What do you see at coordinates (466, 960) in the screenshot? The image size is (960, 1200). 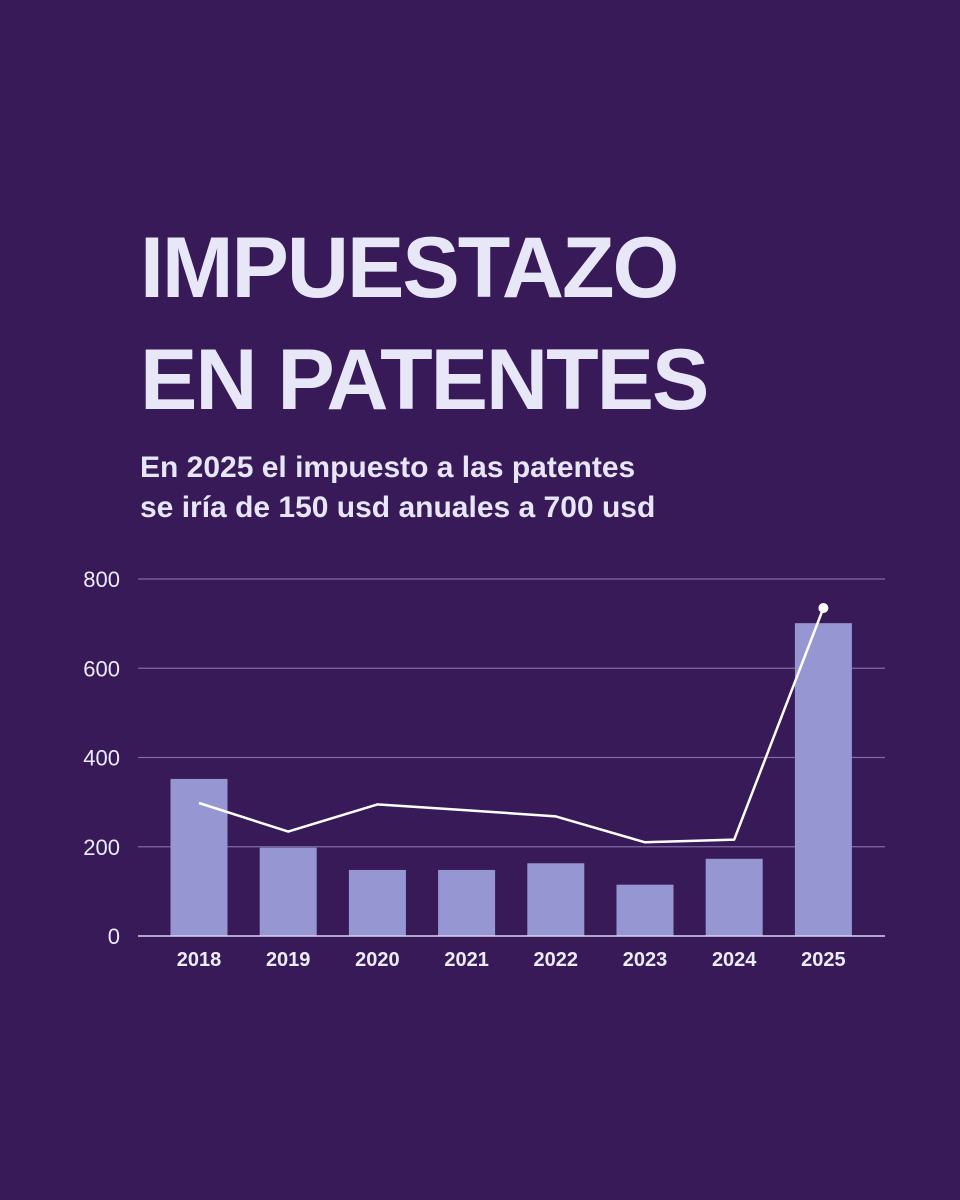 I see `x-tick-label: 2021` at bounding box center [466, 960].